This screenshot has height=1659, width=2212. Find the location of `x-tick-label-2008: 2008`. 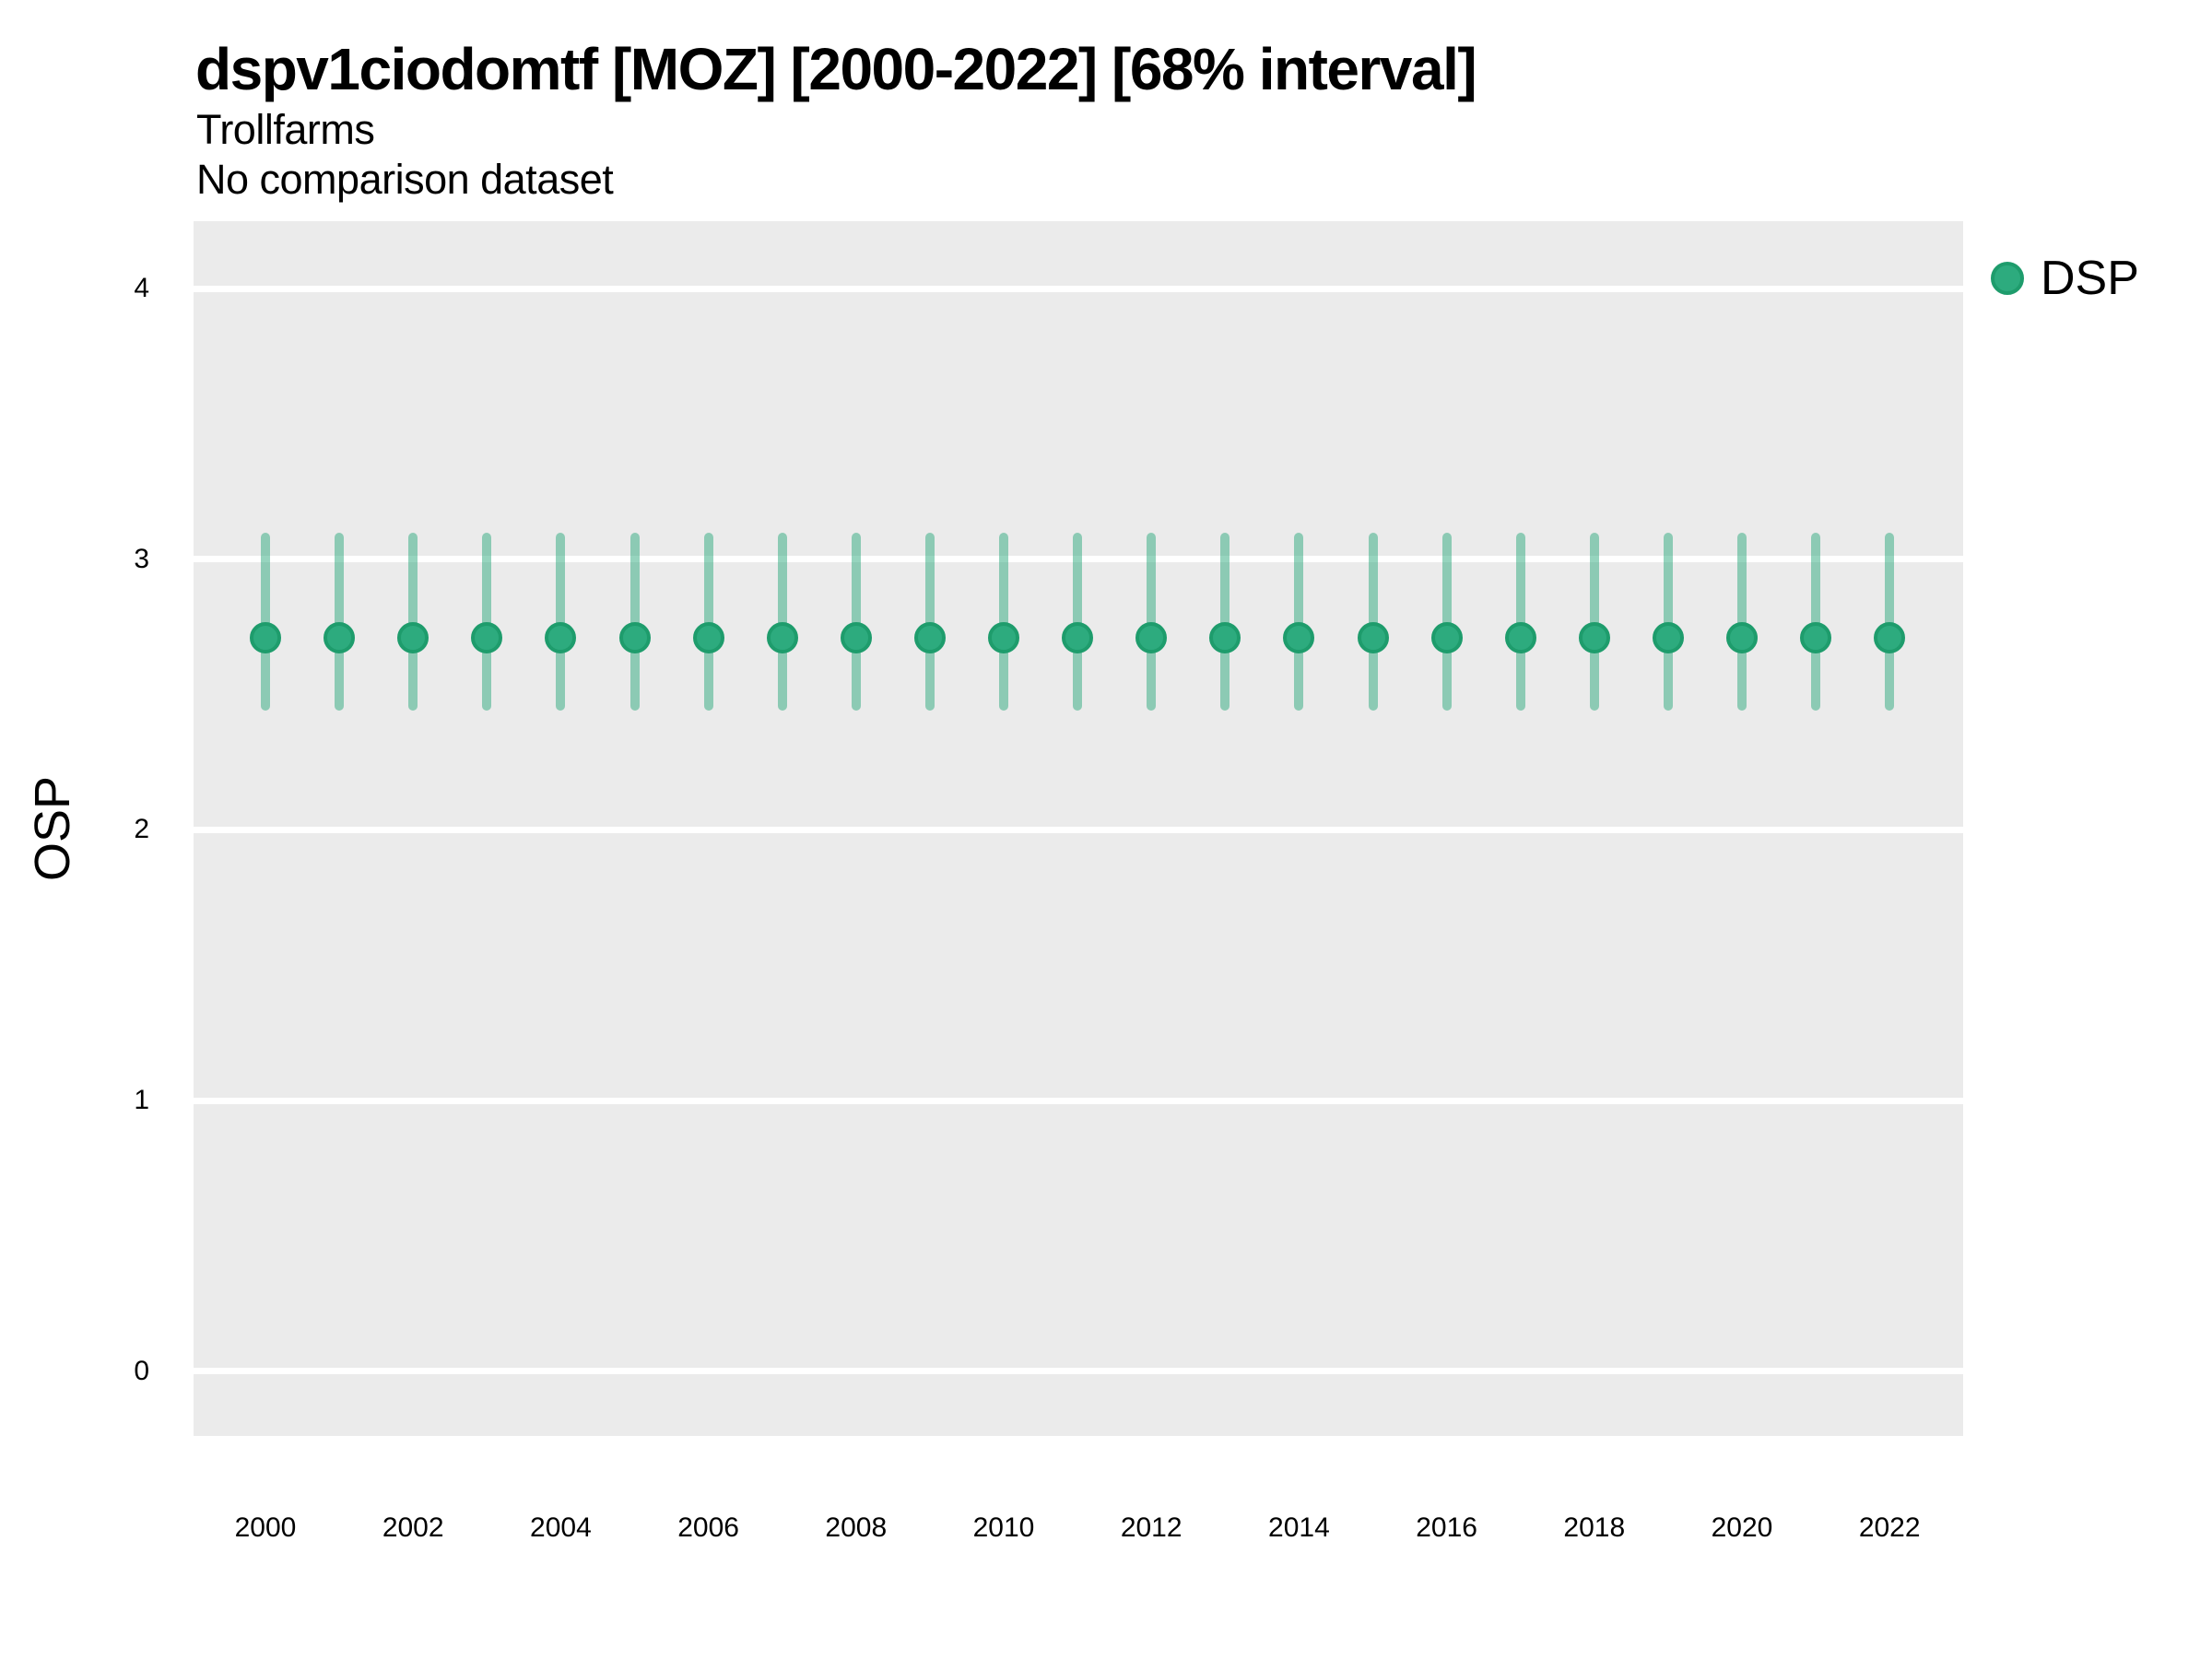

x-tick-label-2008: 2008 is located at coordinates (856, 1527).